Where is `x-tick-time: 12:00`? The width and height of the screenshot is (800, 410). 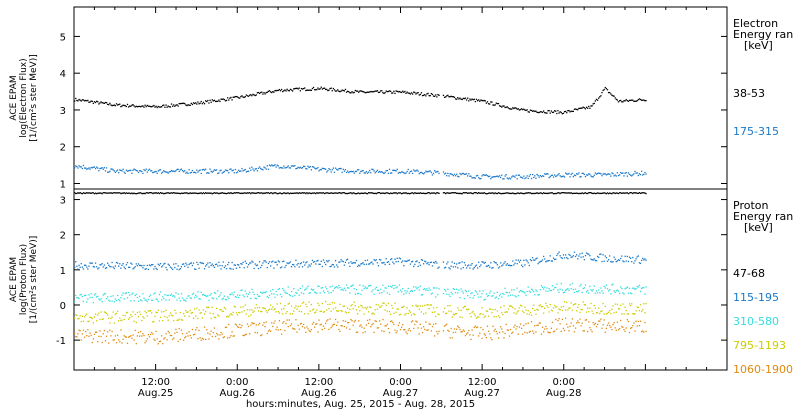
x-tick-time: 12:00 is located at coordinates (482, 382).